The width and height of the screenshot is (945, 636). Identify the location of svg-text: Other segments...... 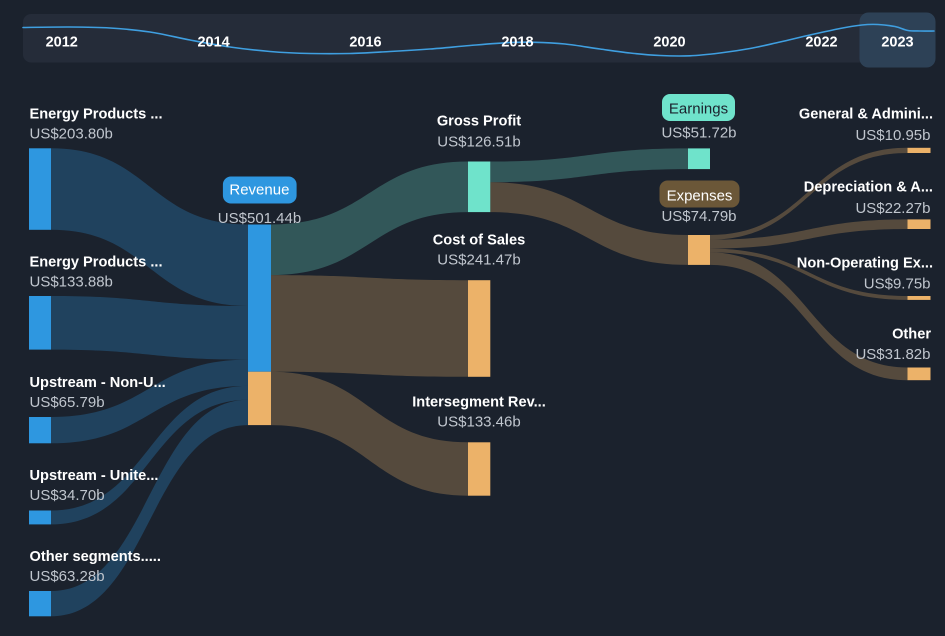
(95, 557).